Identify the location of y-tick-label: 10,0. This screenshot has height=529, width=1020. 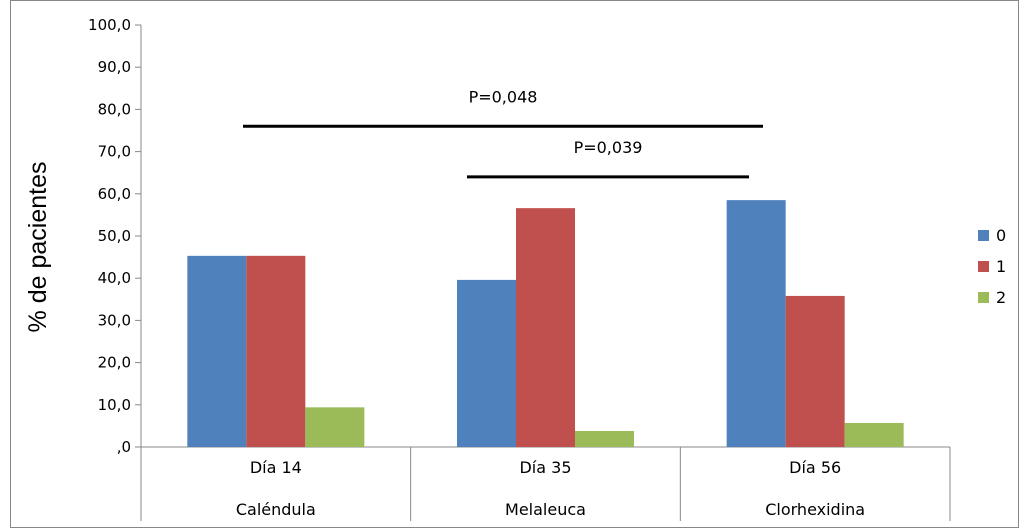
(114, 405).